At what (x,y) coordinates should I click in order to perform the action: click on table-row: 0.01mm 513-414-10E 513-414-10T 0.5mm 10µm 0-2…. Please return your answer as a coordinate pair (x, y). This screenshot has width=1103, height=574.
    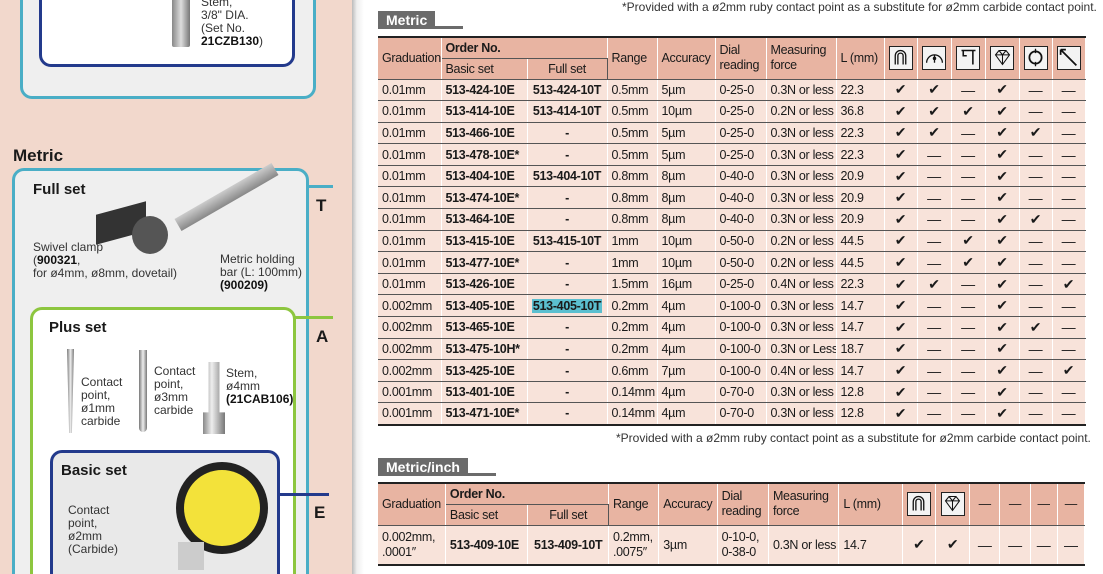
    Looking at the image, I should click on (732, 111).